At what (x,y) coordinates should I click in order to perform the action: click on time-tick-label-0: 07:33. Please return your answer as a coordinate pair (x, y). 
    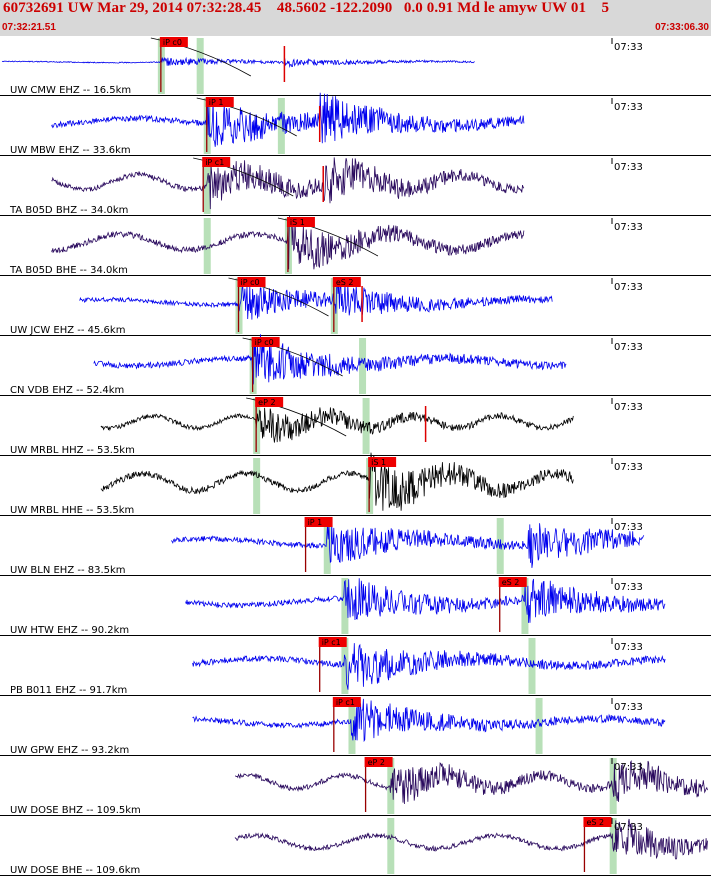
    Looking at the image, I should click on (628, 47).